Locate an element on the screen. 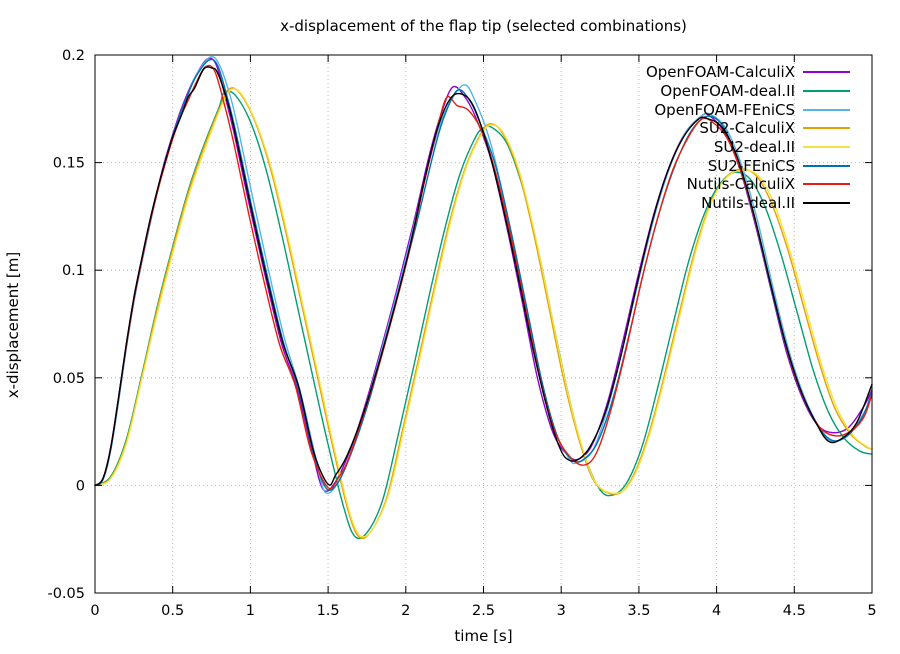 This screenshot has width=900, height=654. legend-item-OpenFOAM-CalculiX: OpenFOAM-CalculiX is located at coordinates (748, 72).